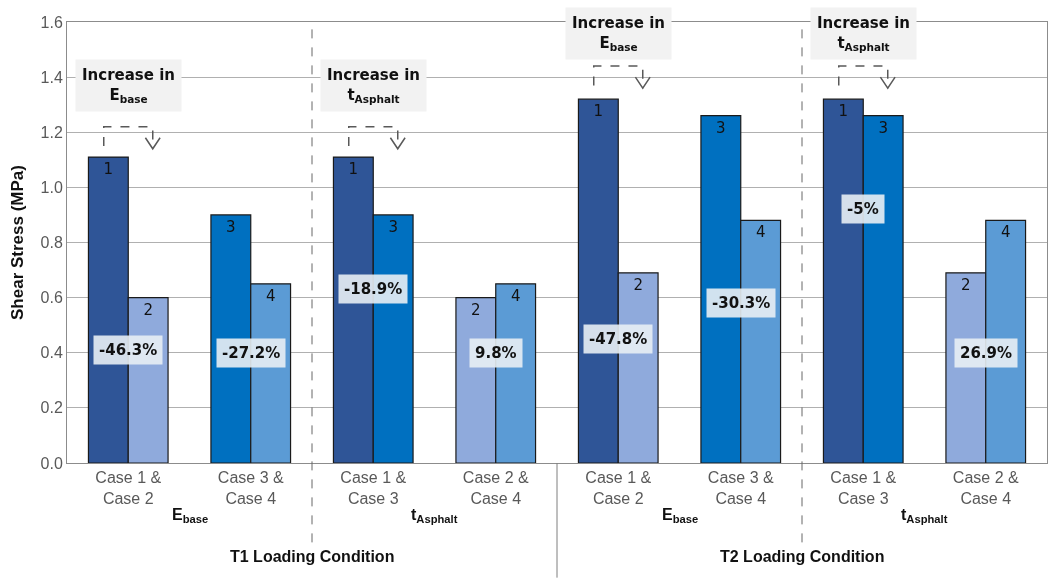 The width and height of the screenshot is (1055, 587). Describe the element at coordinates (496, 353) in the screenshot. I see `annotation: 9.8%` at that location.